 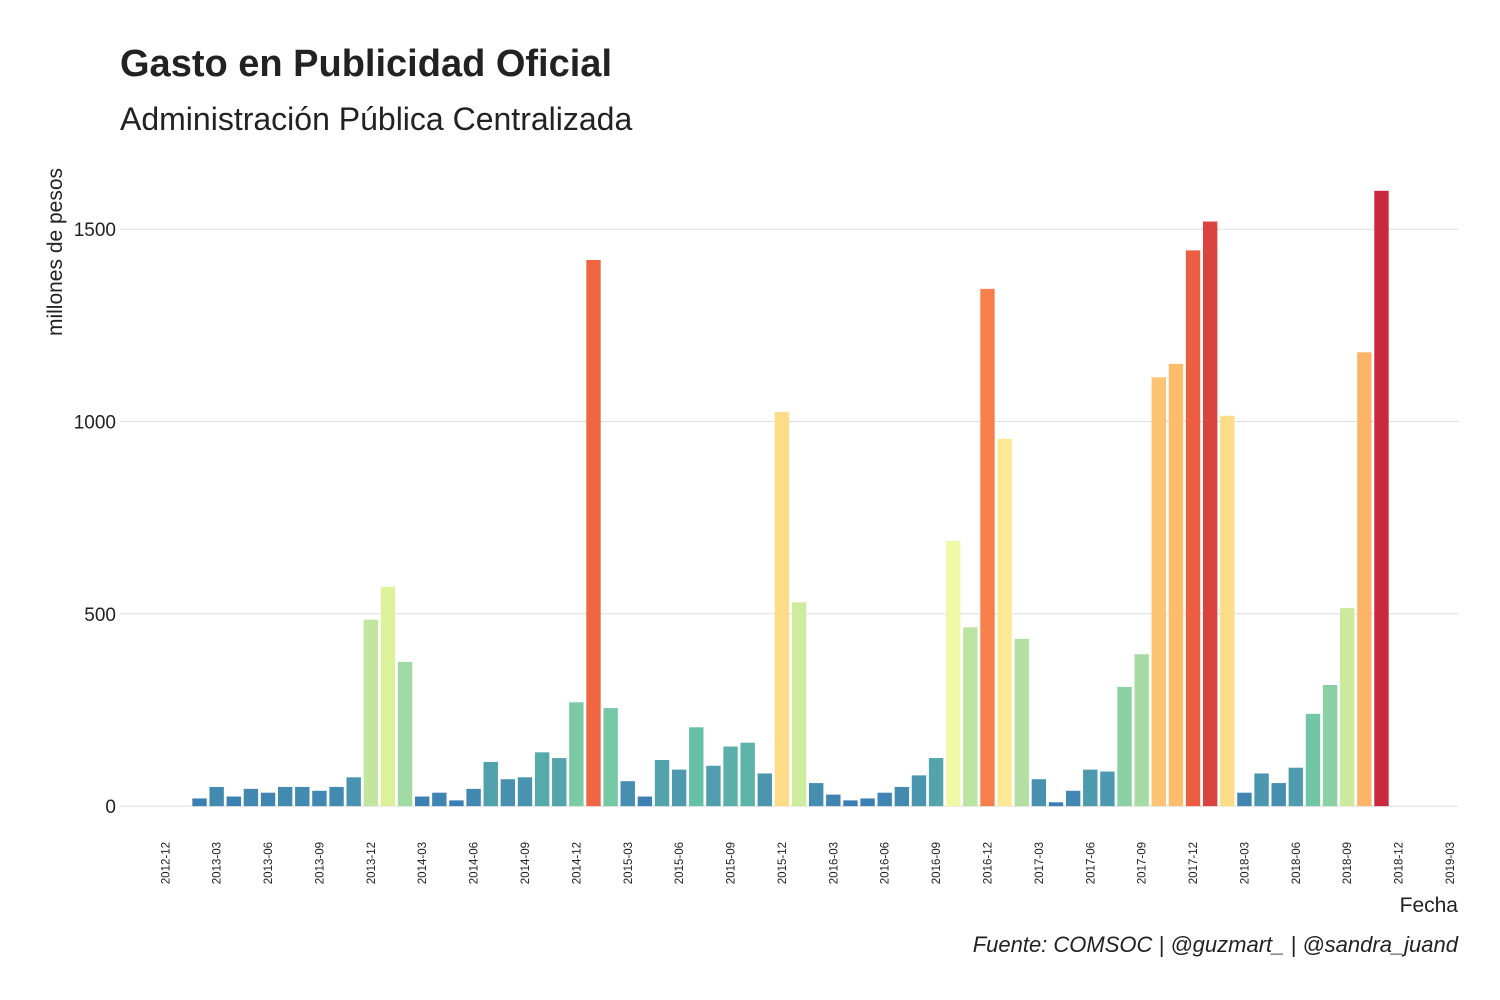 I want to click on x-tick-label: 2014-12, so click(x=577, y=863).